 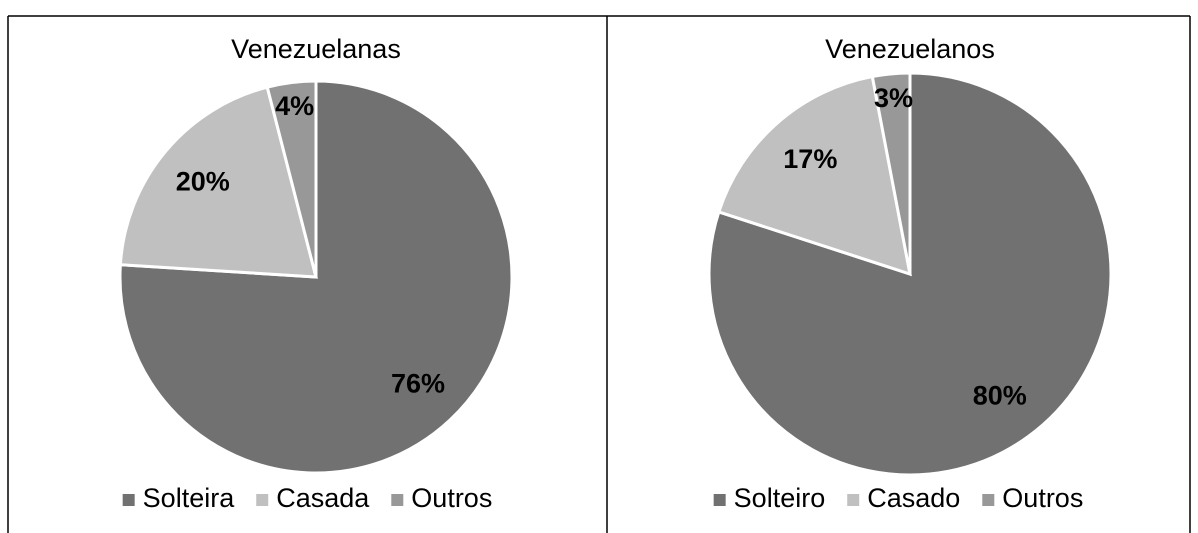 What do you see at coordinates (913, 498) in the screenshot?
I see `legend-label: Casado` at bounding box center [913, 498].